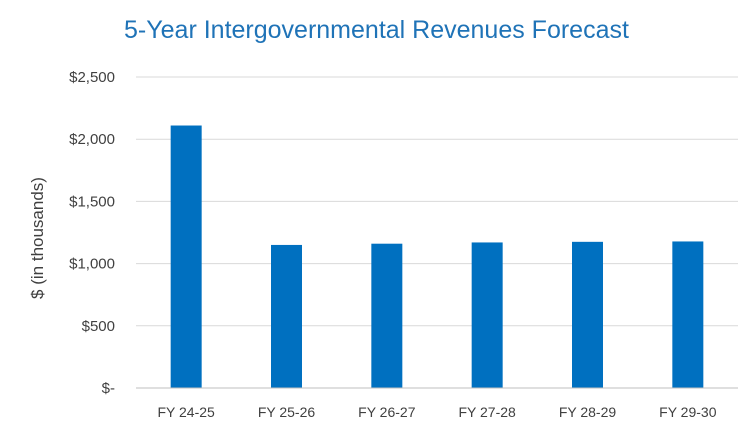  Describe the element at coordinates (98, 326) in the screenshot. I see `y-tick-label: $500` at that location.